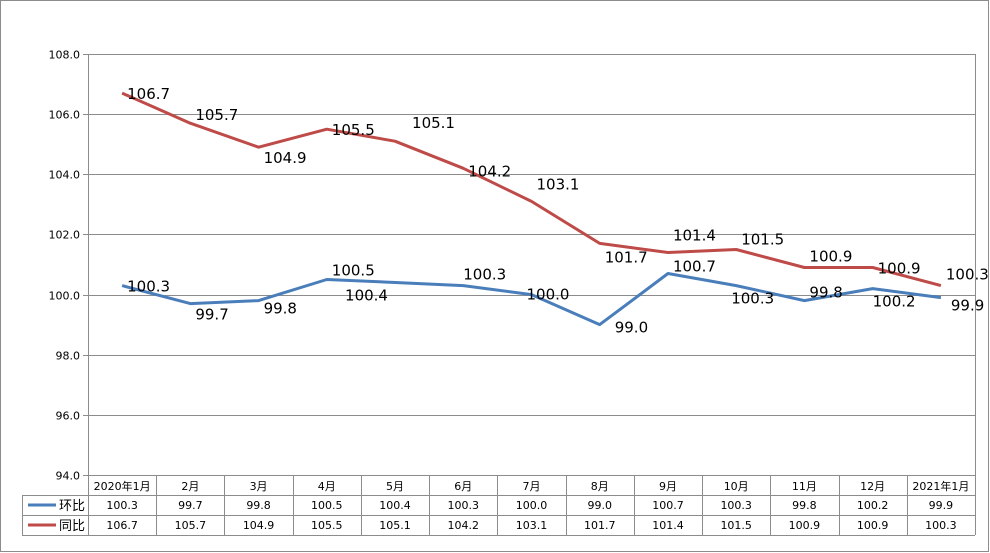  Describe the element at coordinates (259, 525) in the screenshot. I see `table-cell-value: 104.9` at that location.